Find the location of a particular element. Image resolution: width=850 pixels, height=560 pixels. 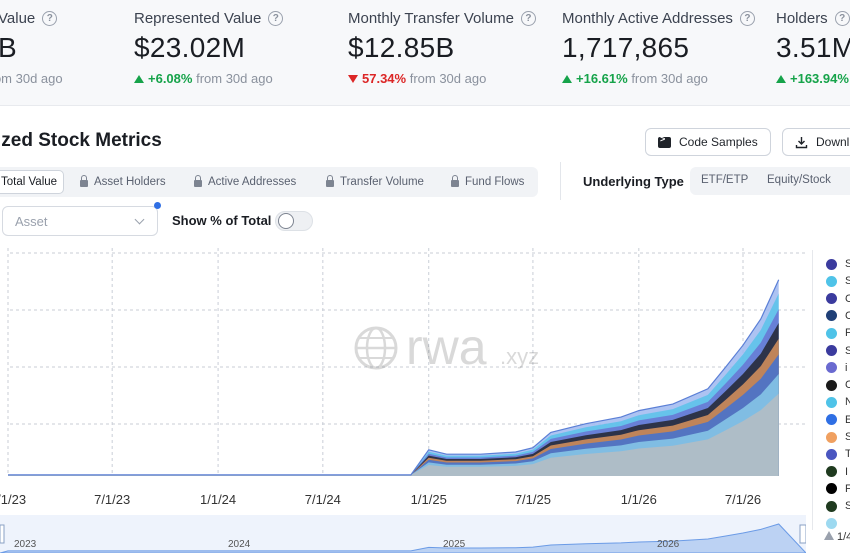

tab-total-value: Total Value is located at coordinates (32, 182).